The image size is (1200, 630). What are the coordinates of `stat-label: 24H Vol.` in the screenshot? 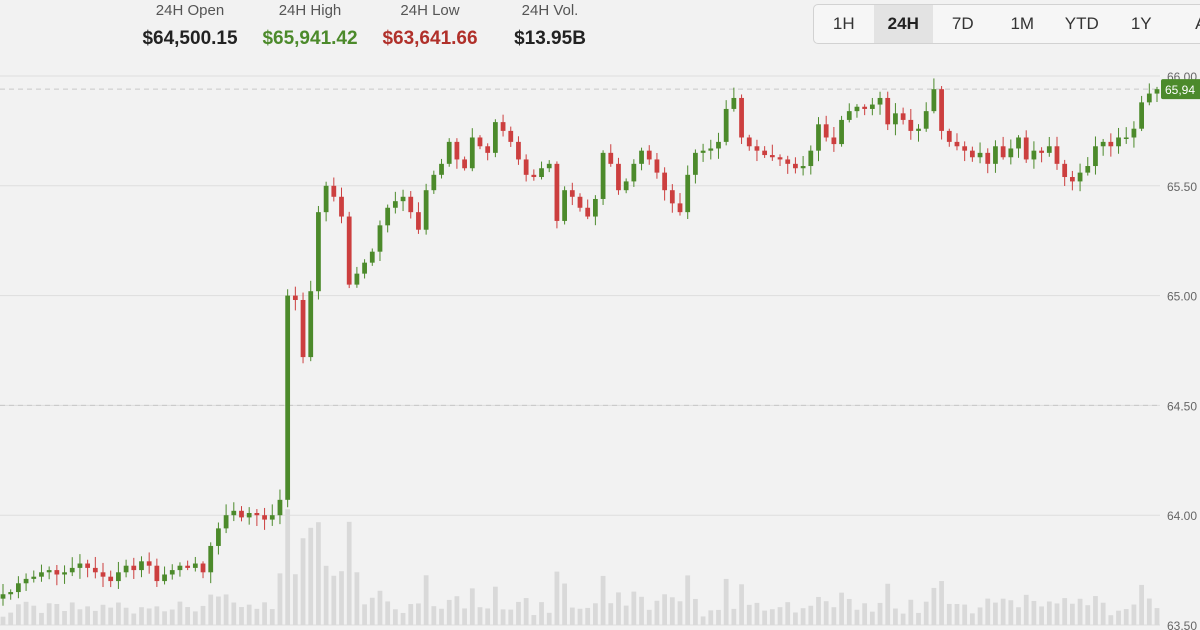 It's located at (550, 10).